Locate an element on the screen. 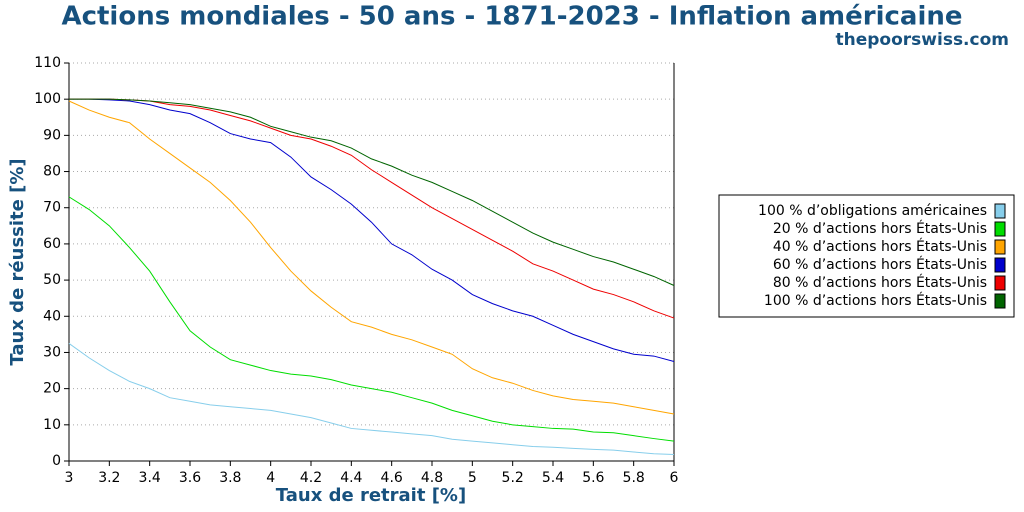  series-line is located at coordinates (371, 399).